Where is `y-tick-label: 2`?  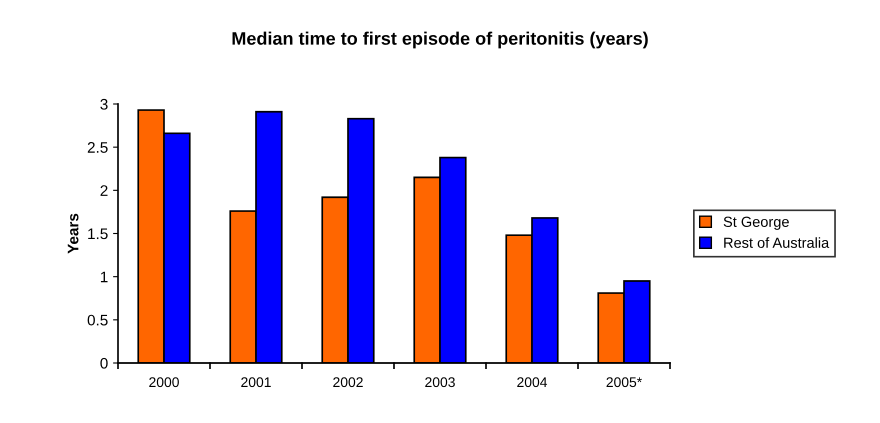
y-tick-label: 2 is located at coordinates (104, 190).